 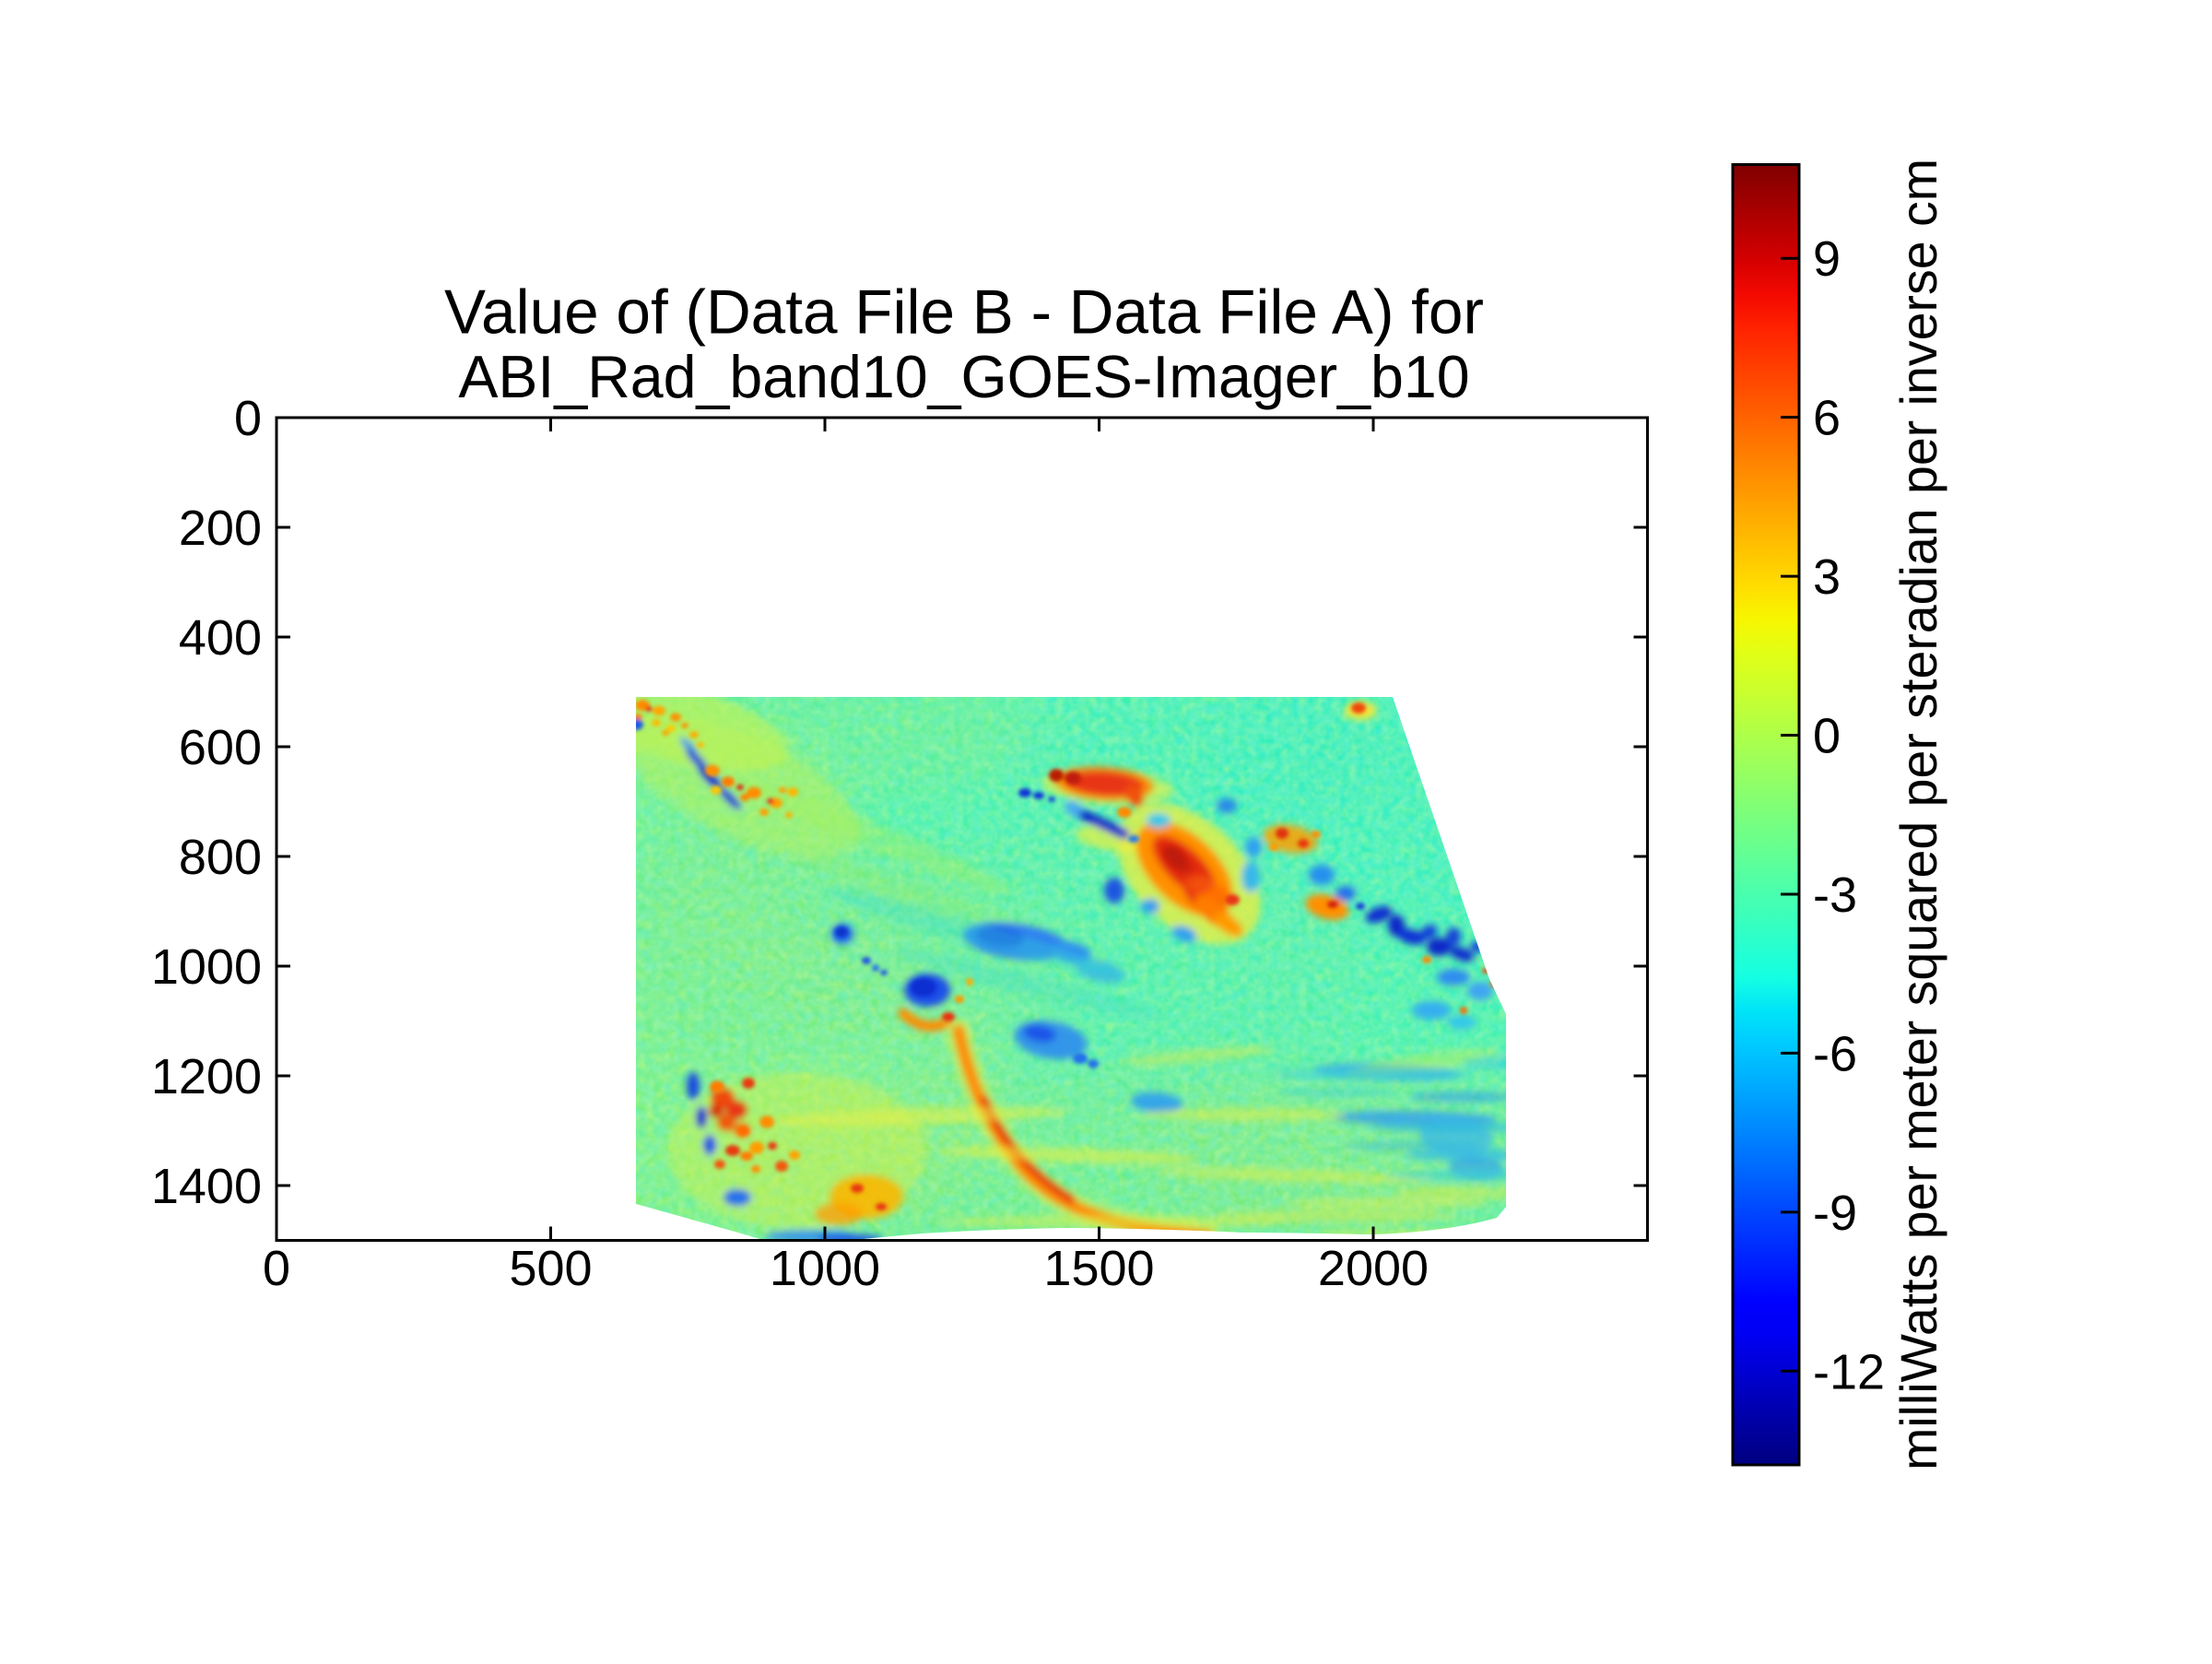 What do you see at coordinates (1098, 1268) in the screenshot?
I see `svg-text: 1500` at bounding box center [1098, 1268].